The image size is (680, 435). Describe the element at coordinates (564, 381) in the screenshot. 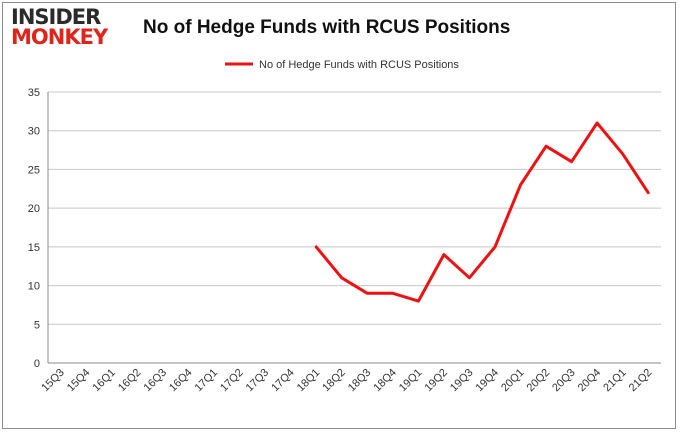

I see `x-tick-label: 20Q3` at that location.